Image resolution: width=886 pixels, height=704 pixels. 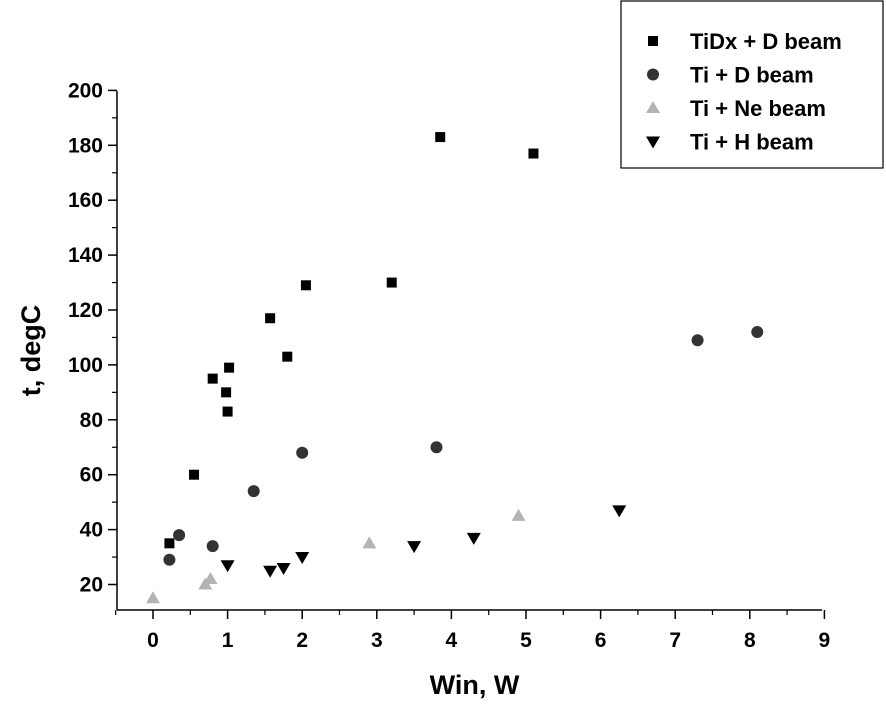 I want to click on x-tick-label: 5, so click(x=526, y=640).